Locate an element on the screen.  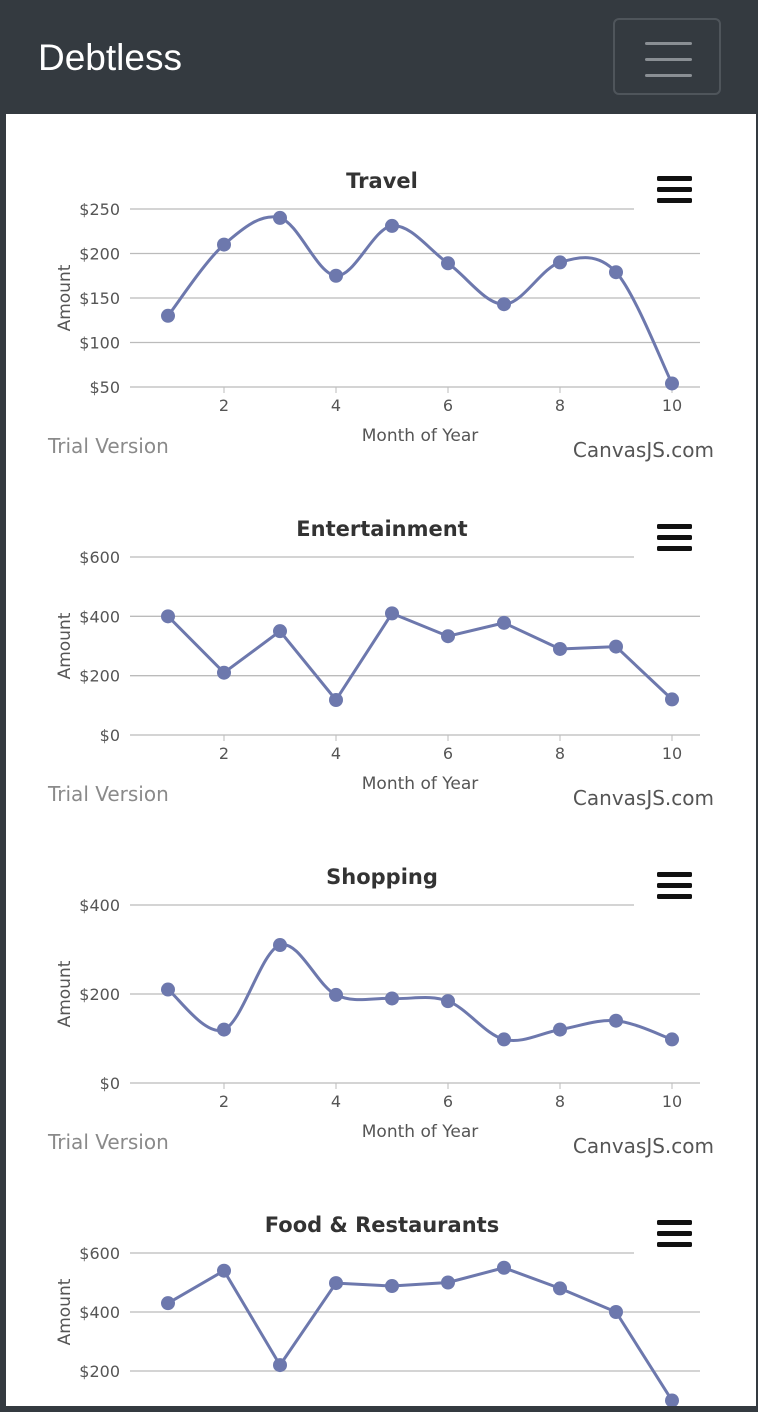
y-tick-label: $250 is located at coordinates (99, 209).